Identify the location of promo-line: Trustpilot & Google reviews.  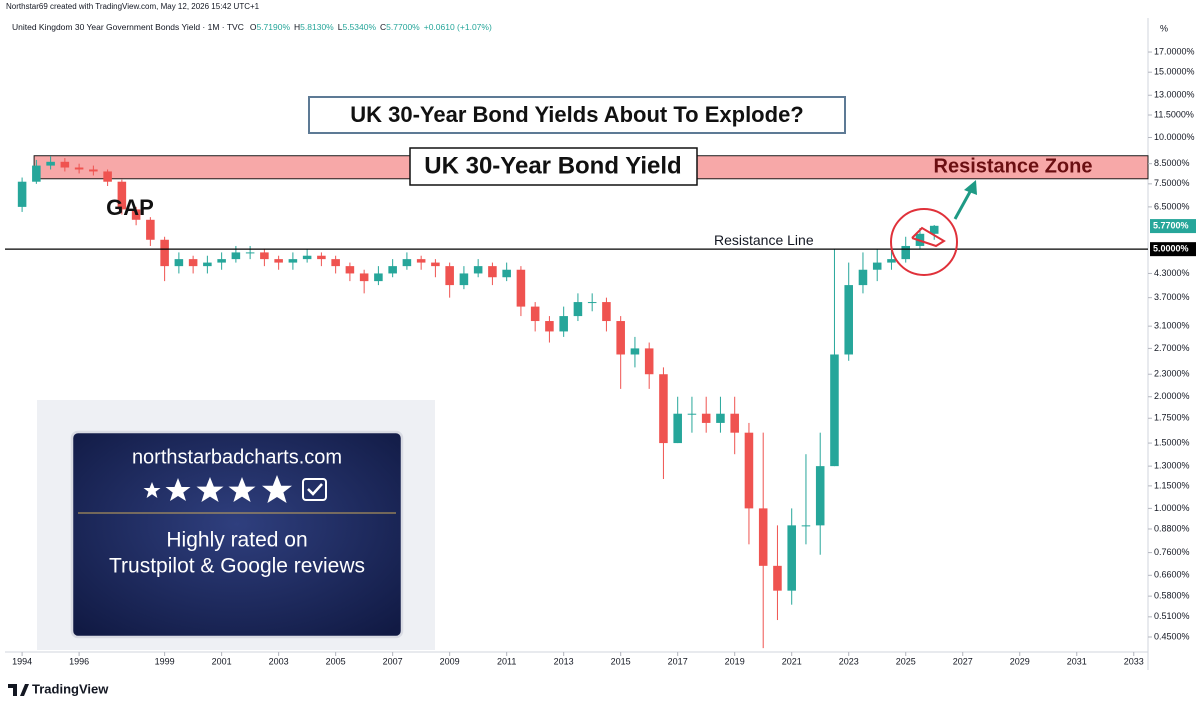
(237, 566).